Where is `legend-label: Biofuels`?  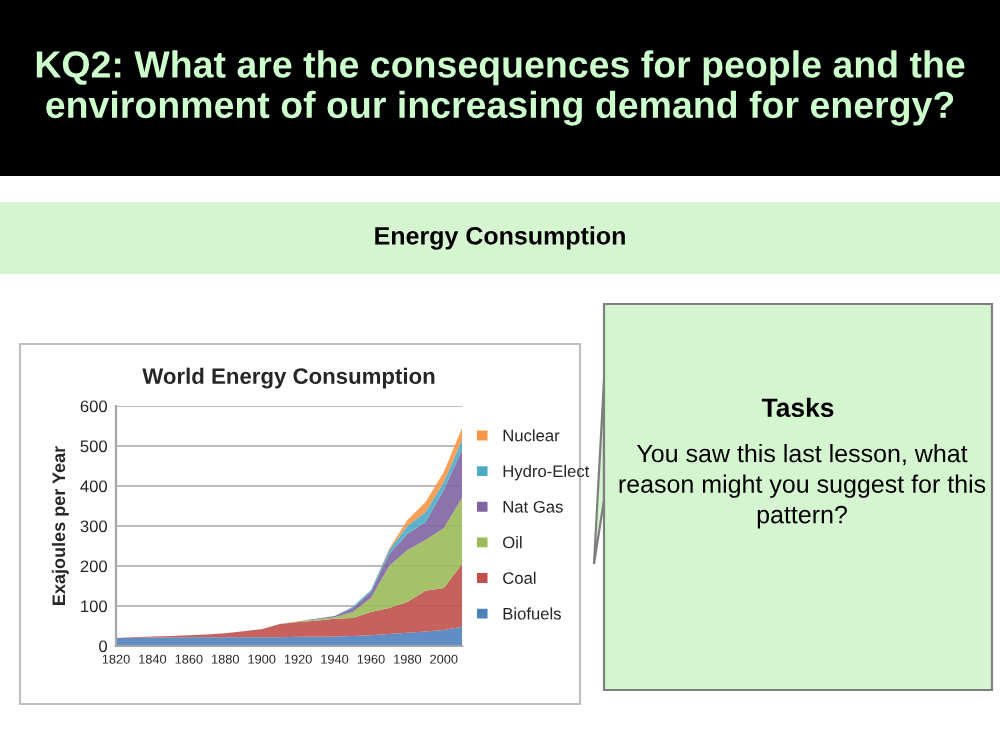
legend-label: Biofuels is located at coordinates (532, 613).